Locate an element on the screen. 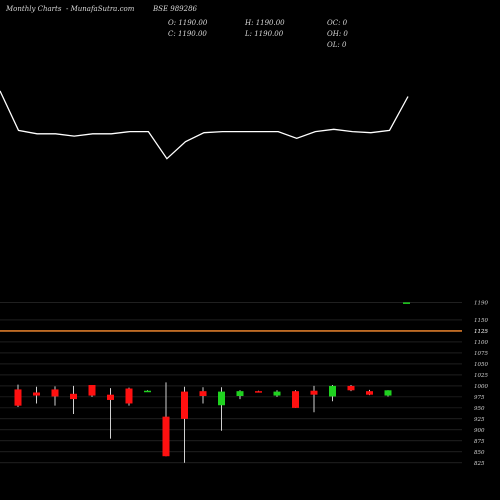 The image size is (500, 500). y-tick-label: 1150 is located at coordinates (481, 321).